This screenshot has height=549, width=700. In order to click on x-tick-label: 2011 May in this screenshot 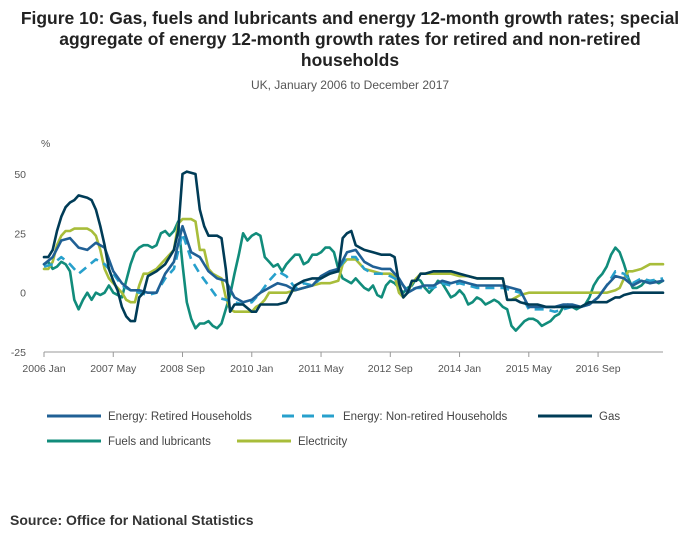, I will do `click(321, 369)`.